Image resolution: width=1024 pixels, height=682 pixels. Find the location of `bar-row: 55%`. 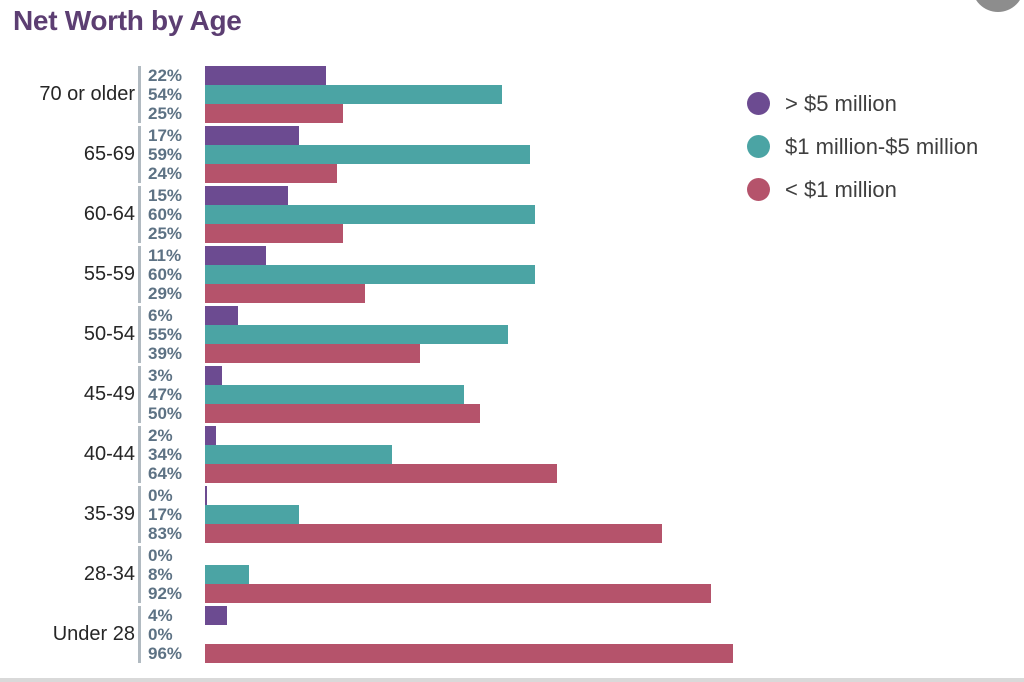

bar-row: 55% is located at coordinates (324, 334).